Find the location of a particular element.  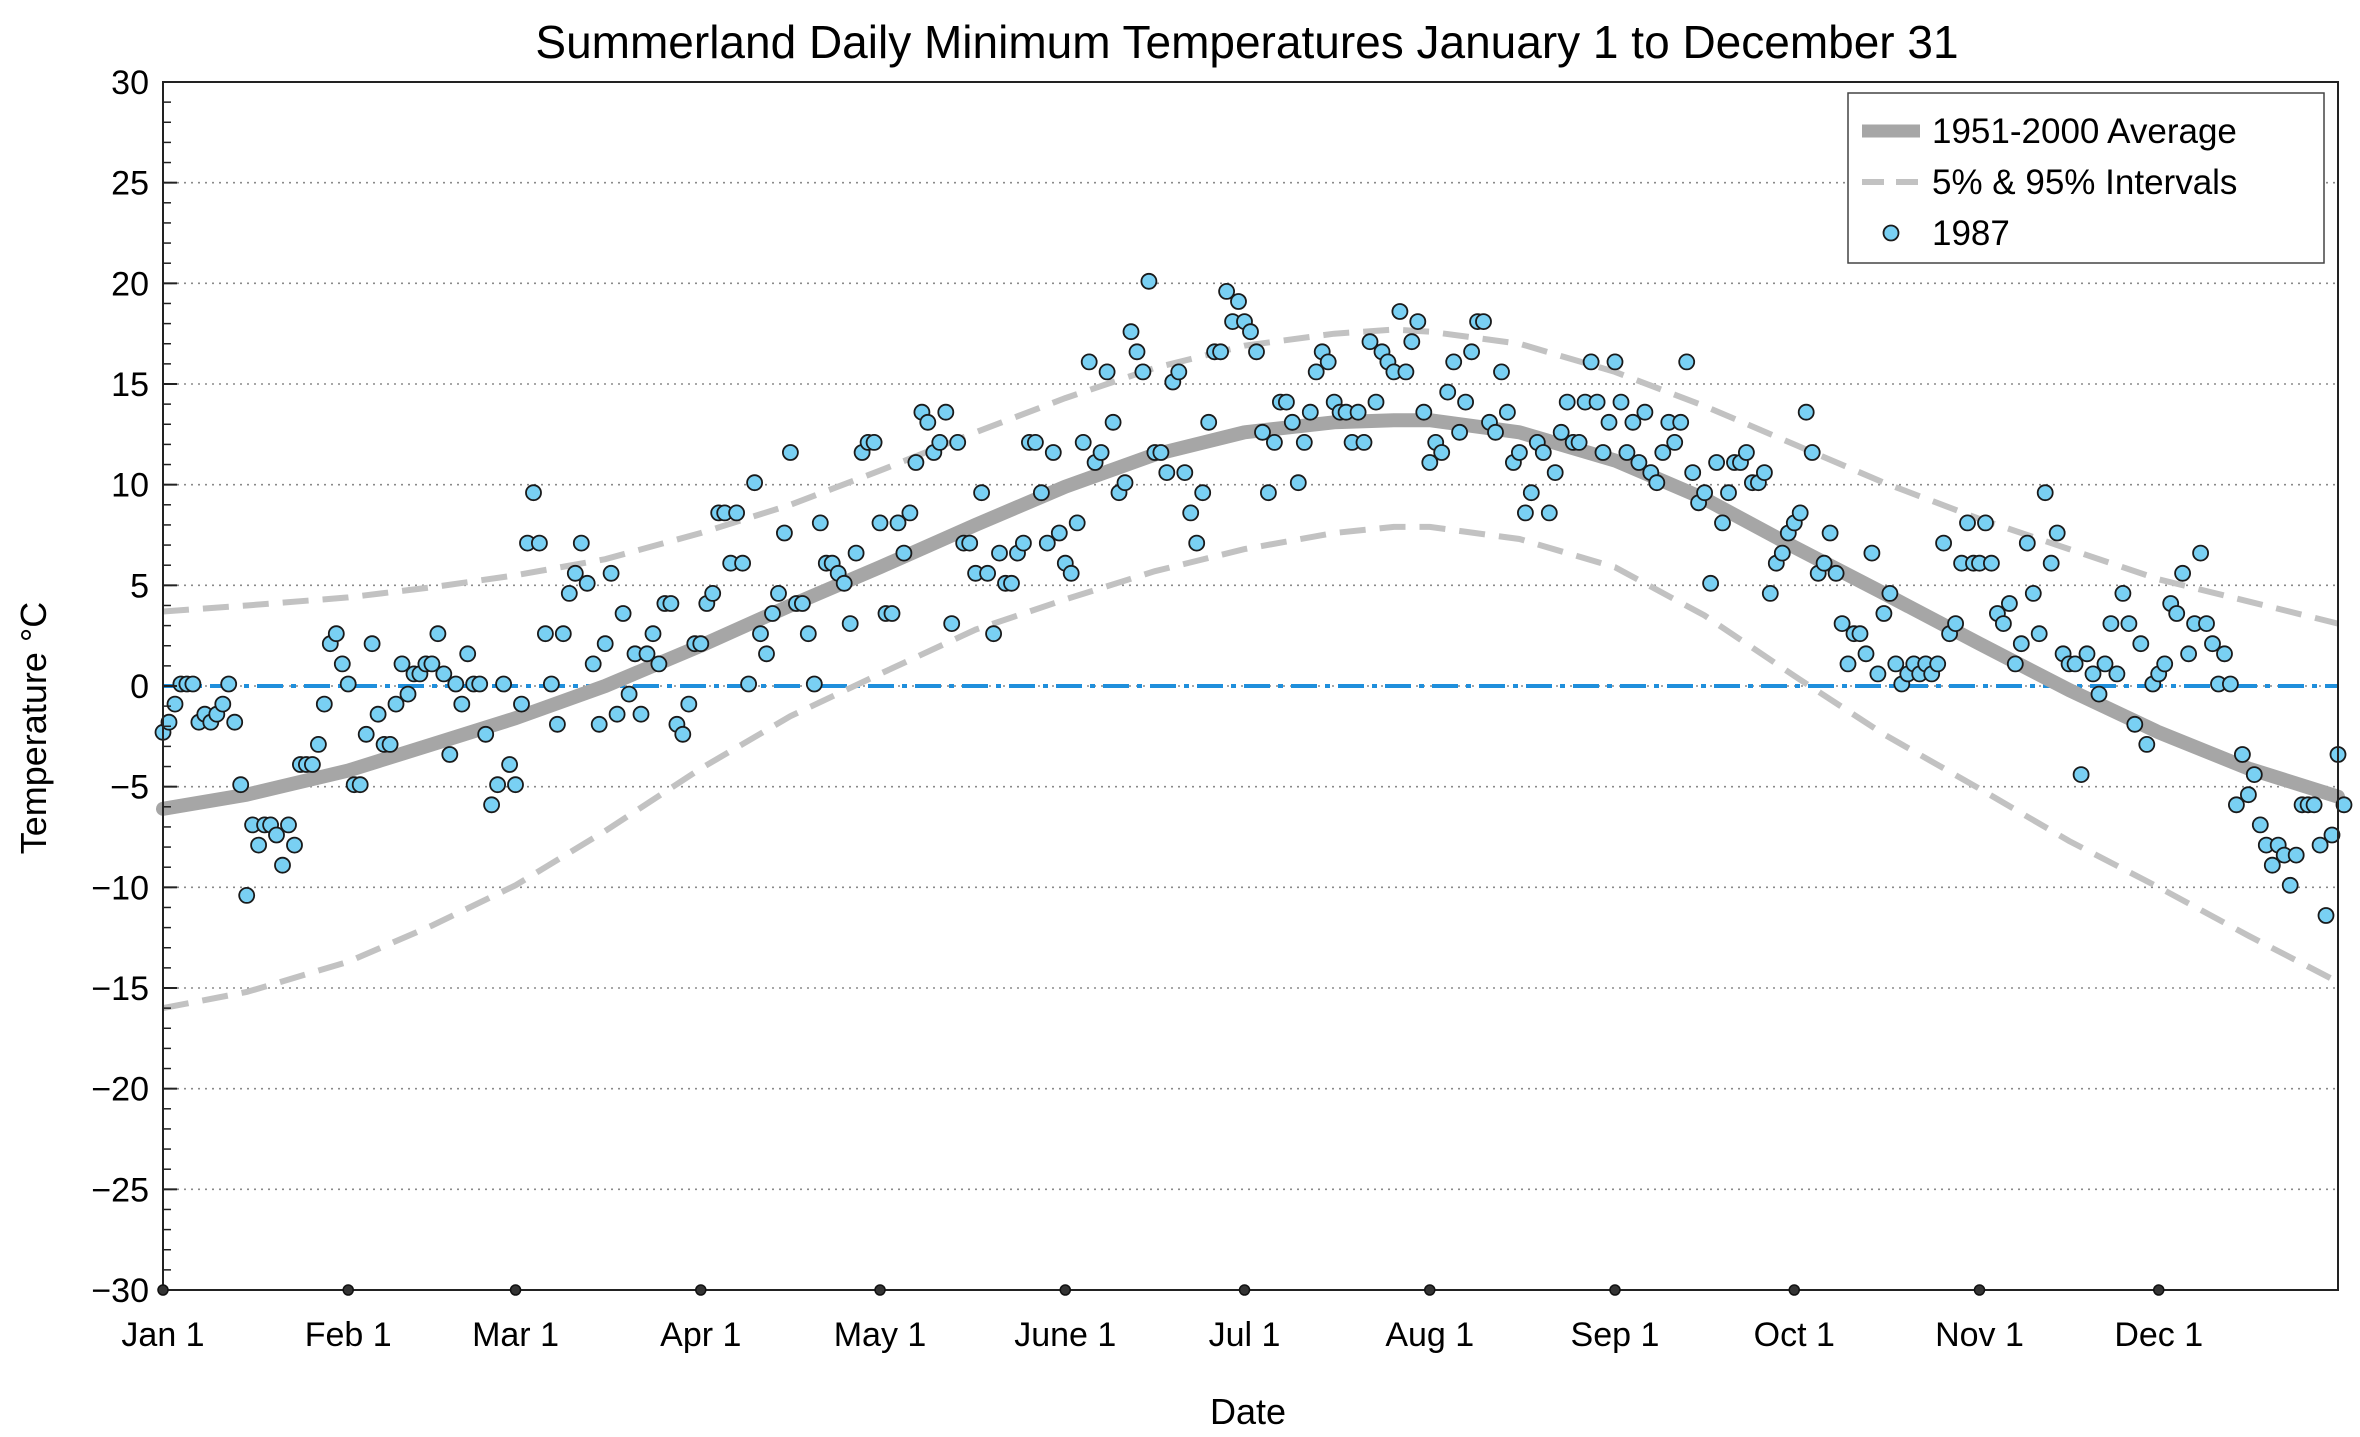

y-tick-label: −10 is located at coordinates (120, 888).